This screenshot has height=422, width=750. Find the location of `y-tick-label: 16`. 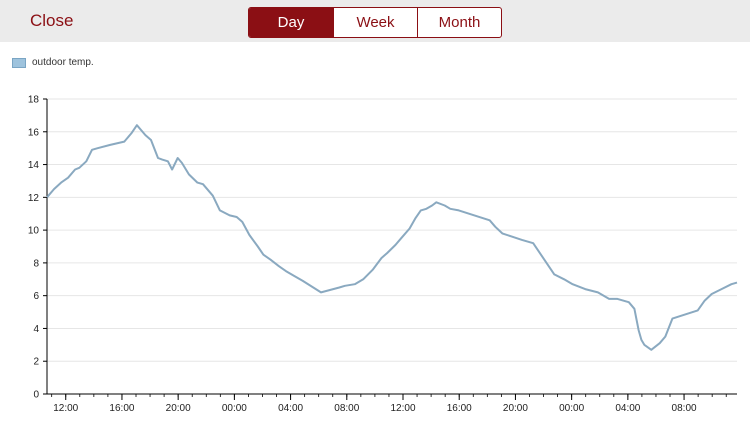

y-tick-label: 16 is located at coordinates (34, 132).